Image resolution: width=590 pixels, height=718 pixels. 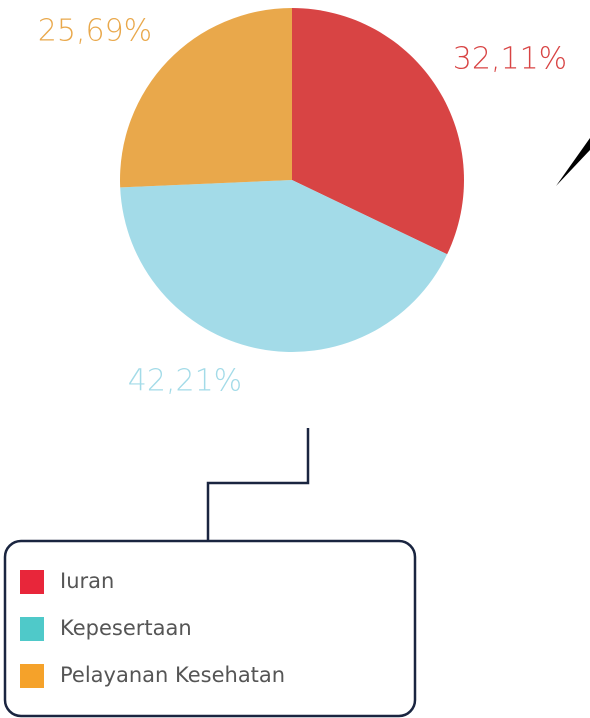 I want to click on legend-label: Kepesertaan, so click(x=126, y=628).